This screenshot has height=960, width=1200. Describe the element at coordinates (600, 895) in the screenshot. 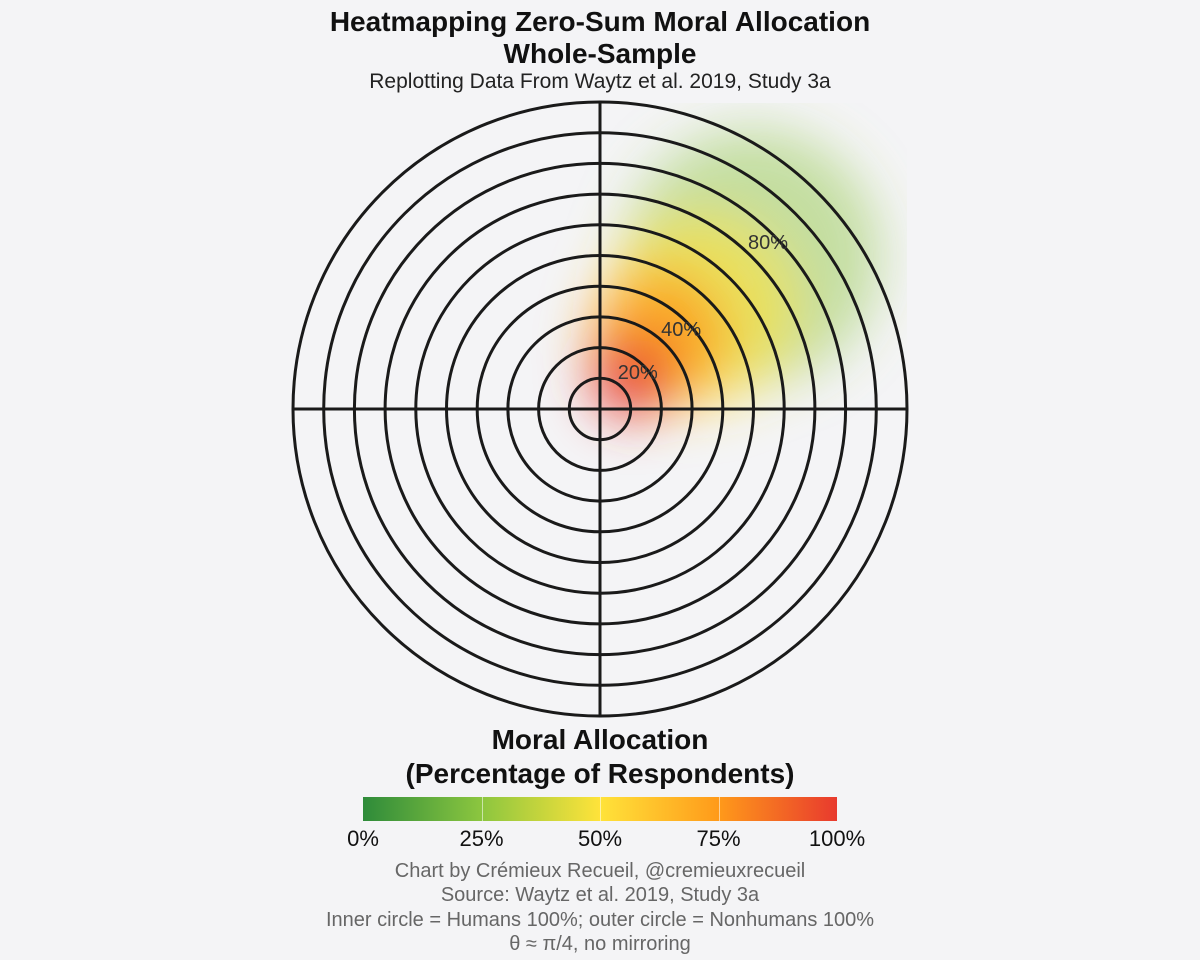

I see `caption-source: Source: Waytz et al. 2019, Study 3a` at that location.